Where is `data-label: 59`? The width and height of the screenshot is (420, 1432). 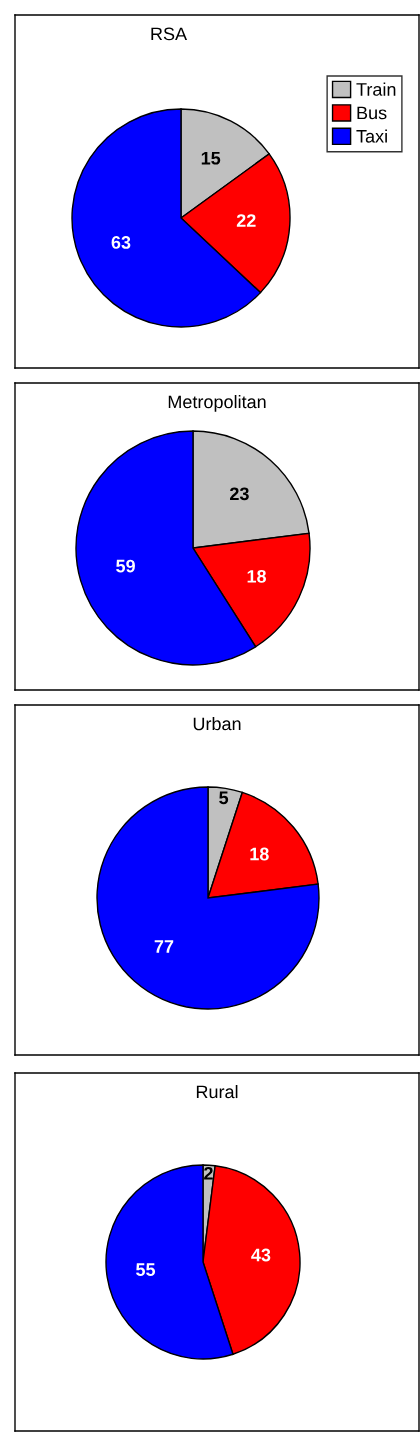 data-label: 59 is located at coordinates (125, 566).